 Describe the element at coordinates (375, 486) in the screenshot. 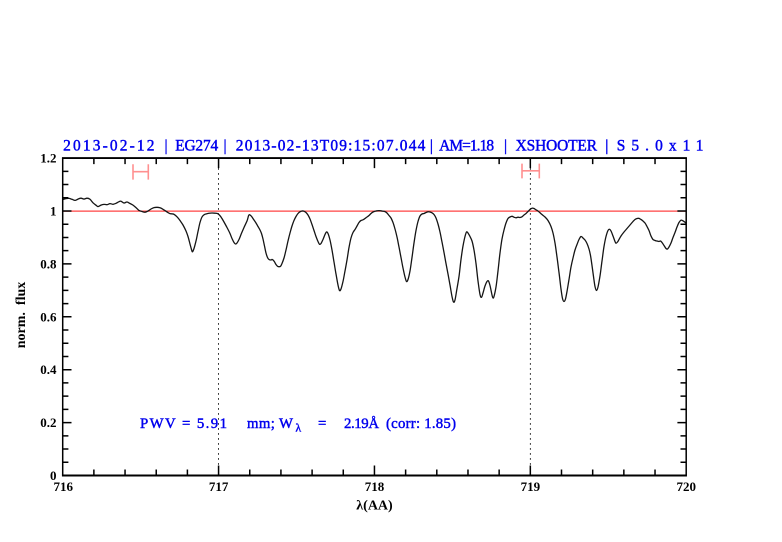

I see `svg-text: 718` at that location.